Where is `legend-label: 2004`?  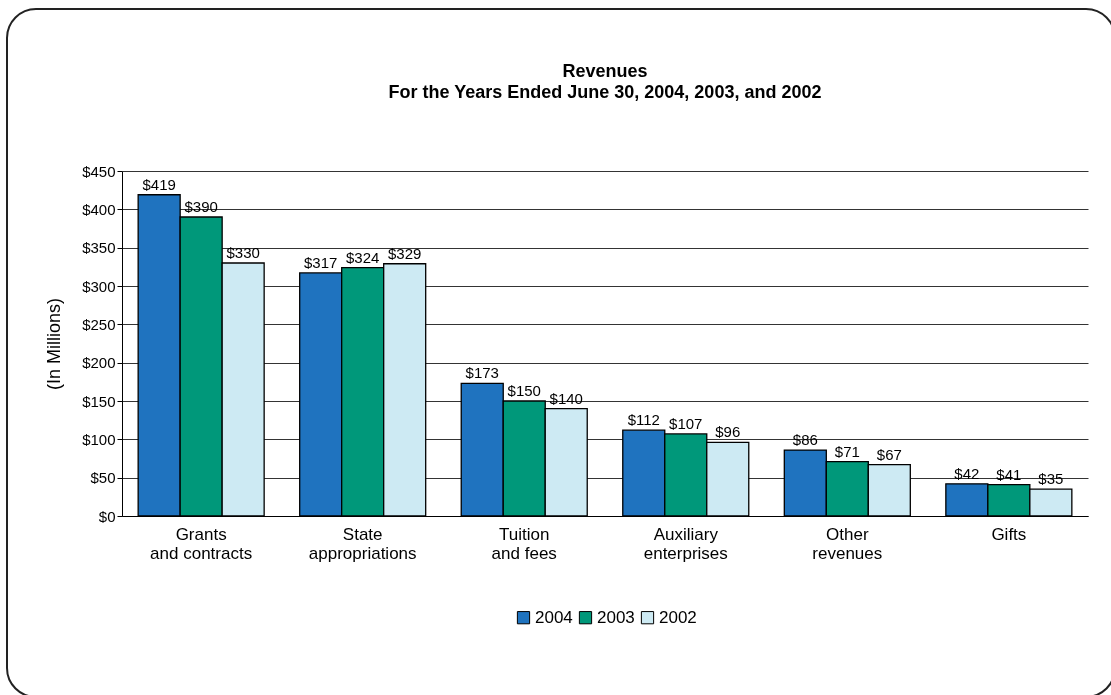 legend-label: 2004 is located at coordinates (554, 617).